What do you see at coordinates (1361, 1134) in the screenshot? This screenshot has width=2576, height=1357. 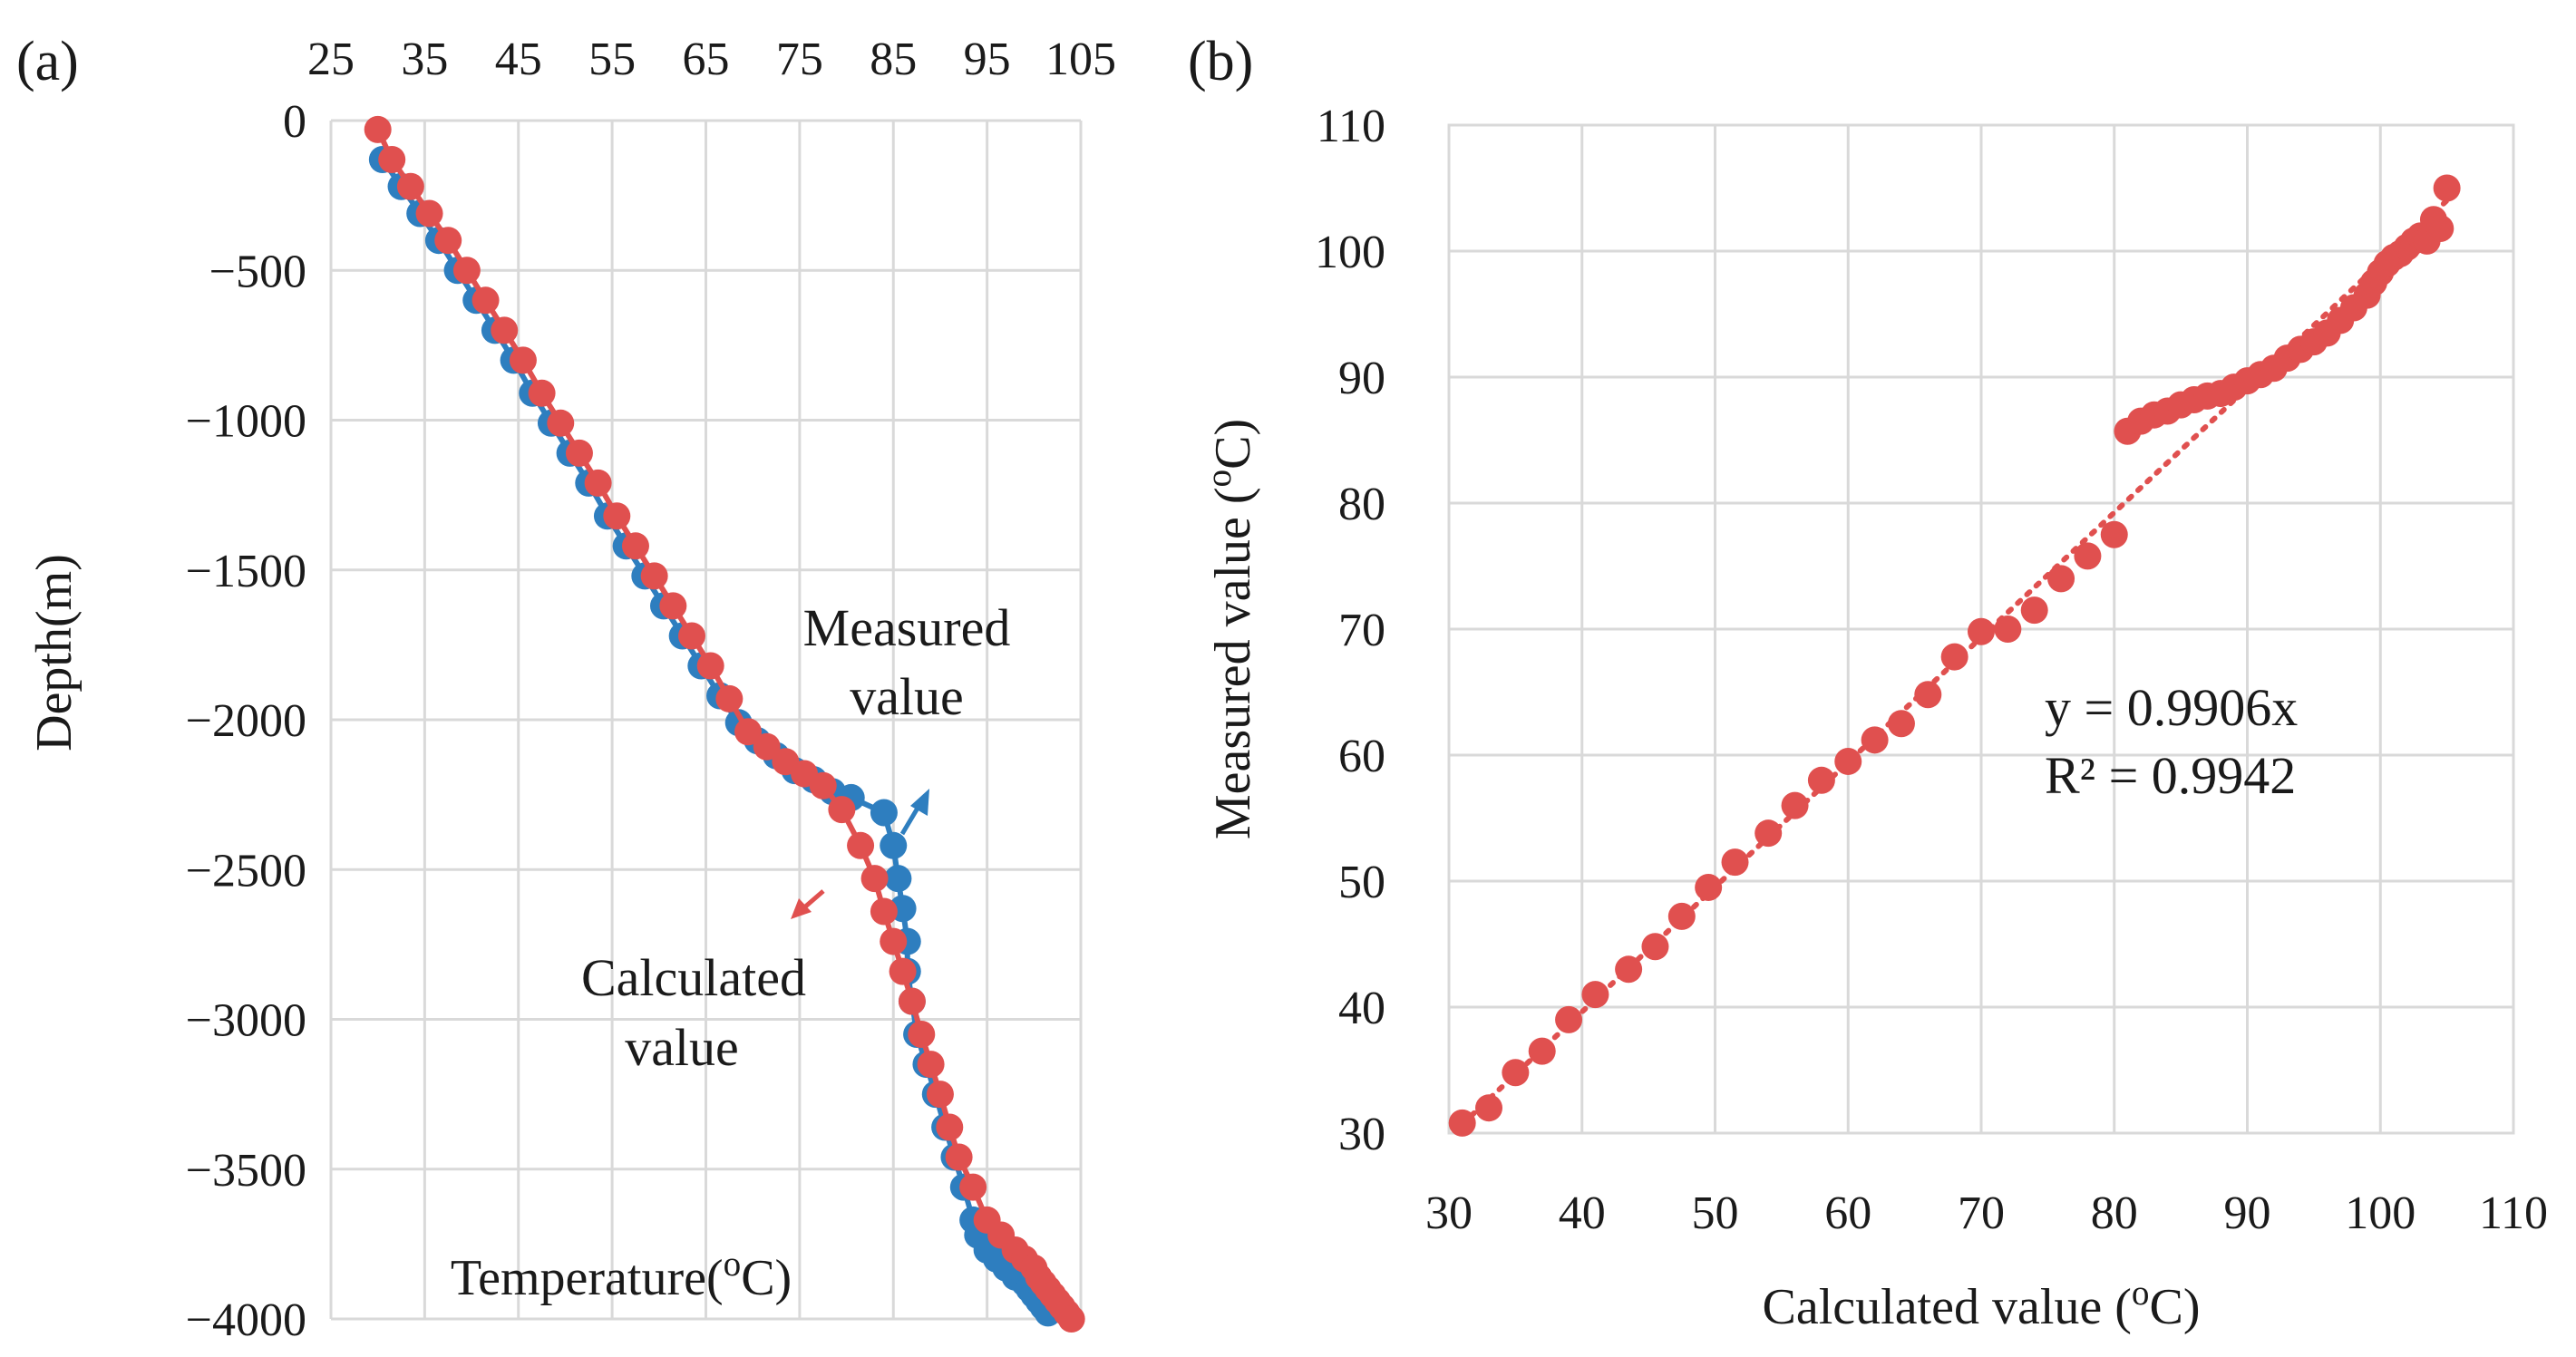 I see `y-tick-label: 30` at bounding box center [1361, 1134].